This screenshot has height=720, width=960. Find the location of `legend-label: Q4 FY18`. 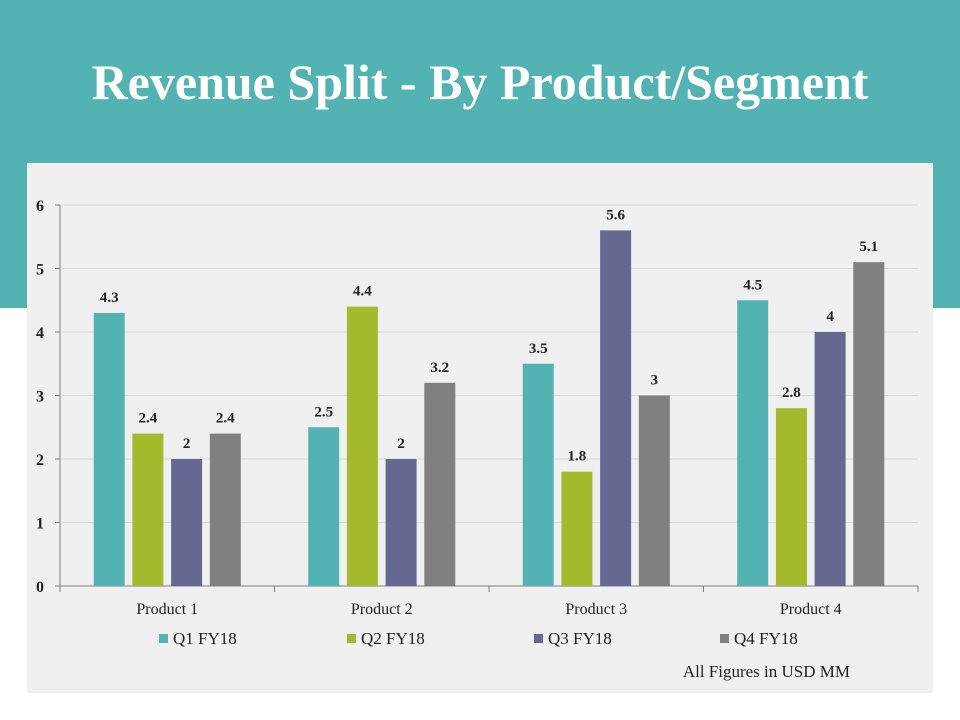

legend-label: Q4 FY18 is located at coordinates (766, 638).